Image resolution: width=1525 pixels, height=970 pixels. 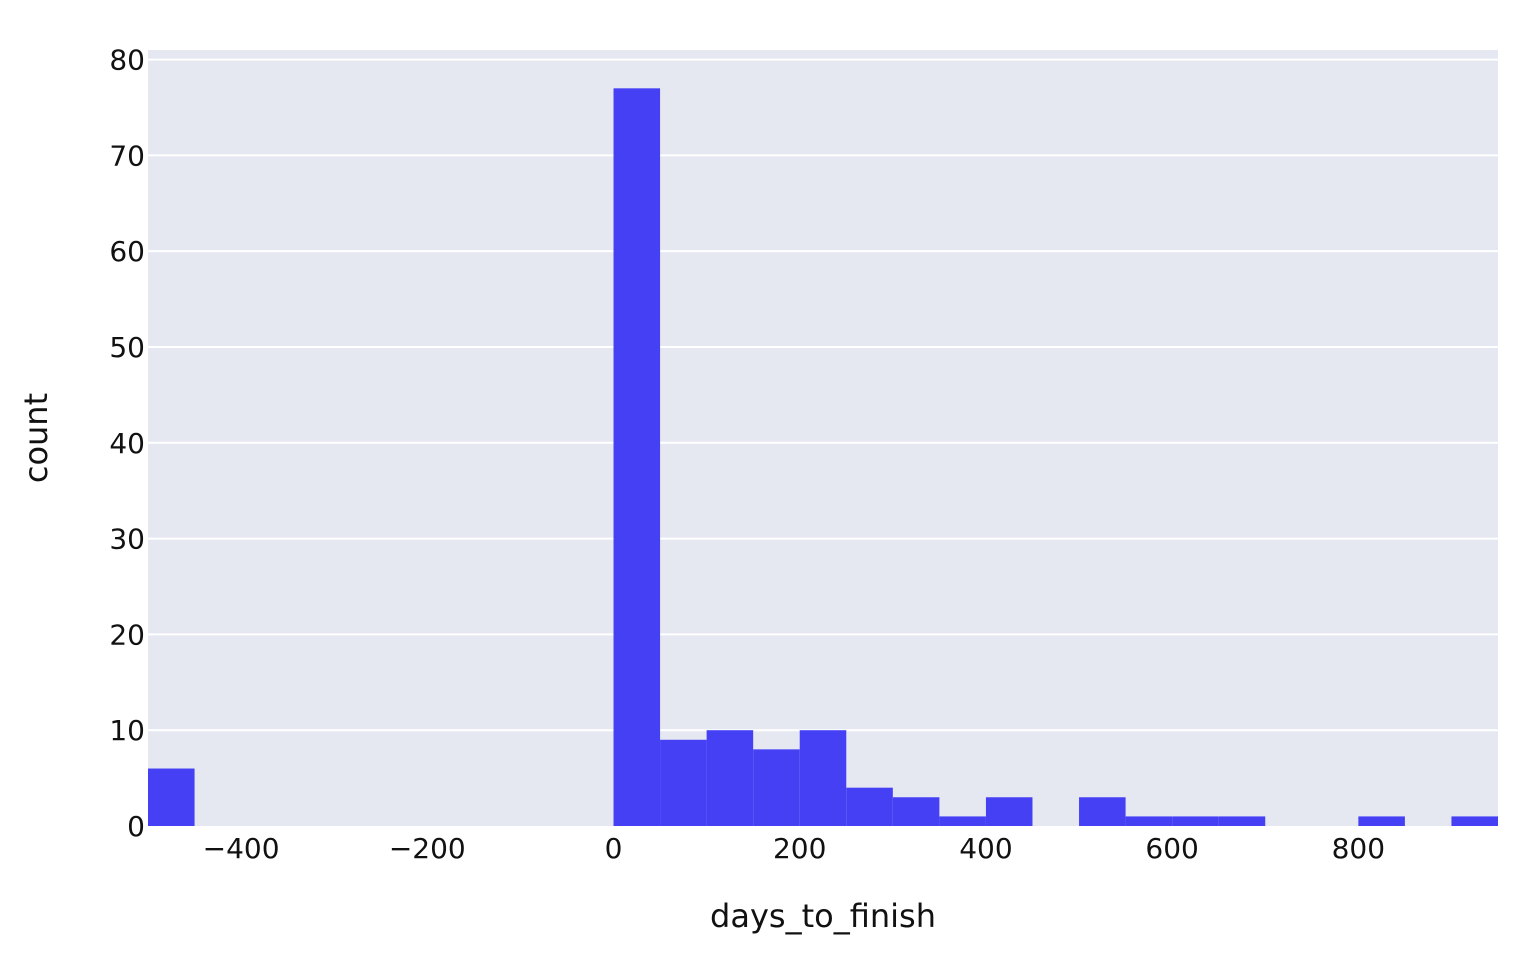 What do you see at coordinates (127, 155) in the screenshot?
I see `y-tick-label: 70` at bounding box center [127, 155].